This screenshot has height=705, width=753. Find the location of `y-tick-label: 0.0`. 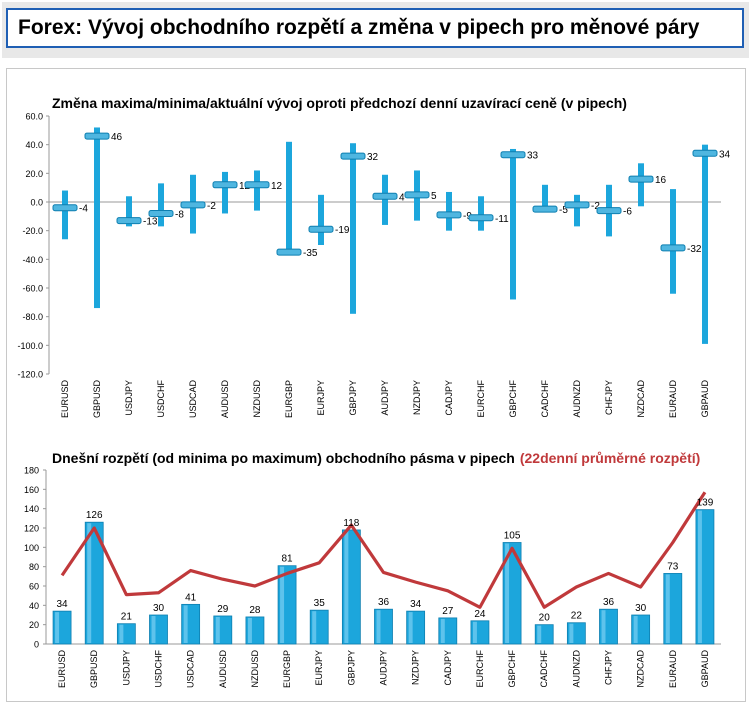

y-tick-label: 0.0 is located at coordinates (36, 203).